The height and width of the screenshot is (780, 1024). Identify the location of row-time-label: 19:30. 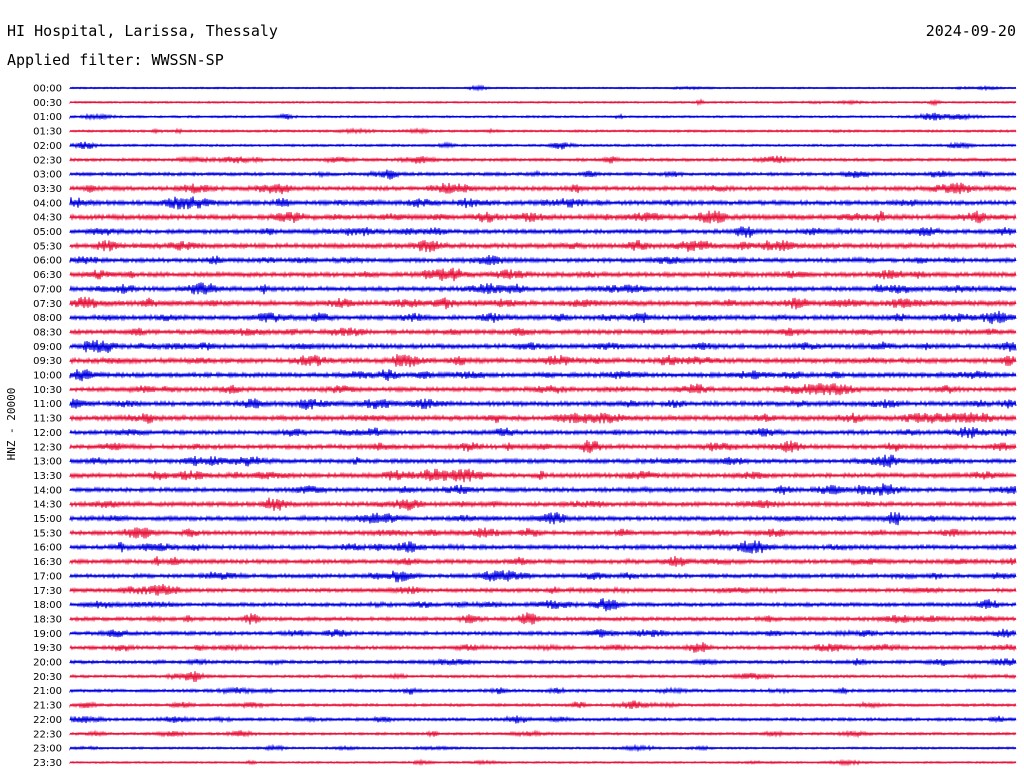
(47, 648).